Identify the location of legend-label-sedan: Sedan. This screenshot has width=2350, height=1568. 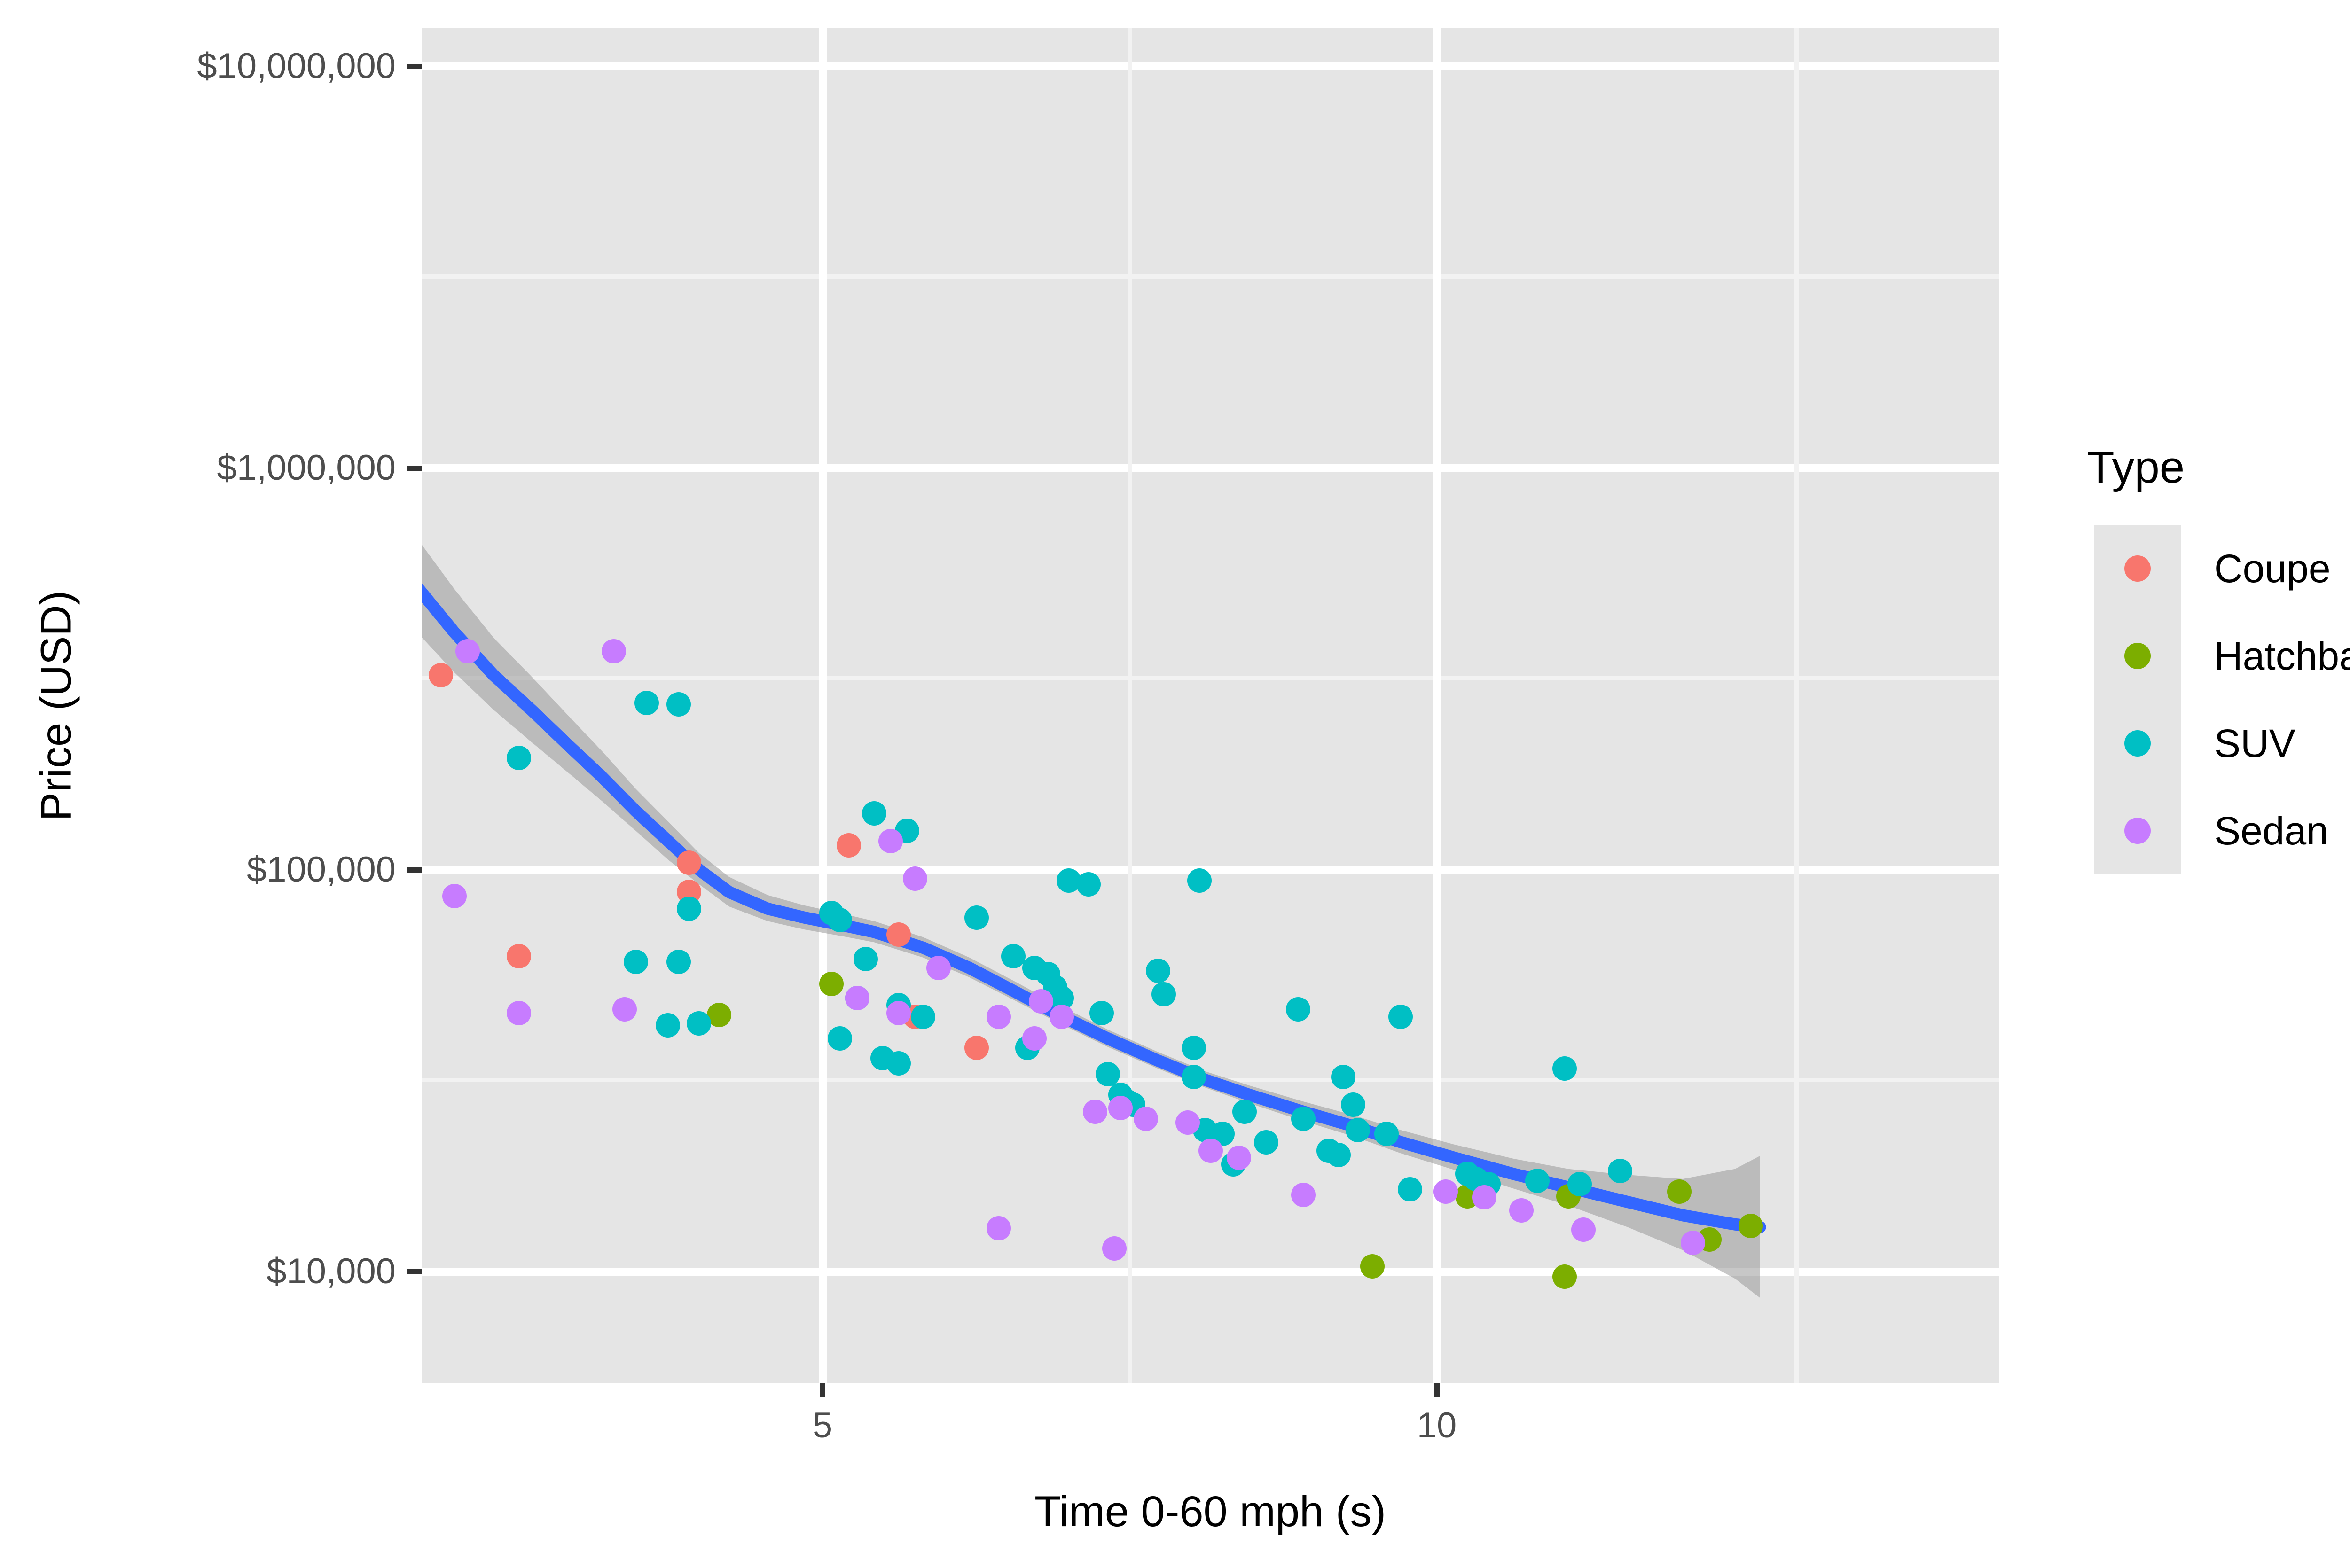
(2271, 831).